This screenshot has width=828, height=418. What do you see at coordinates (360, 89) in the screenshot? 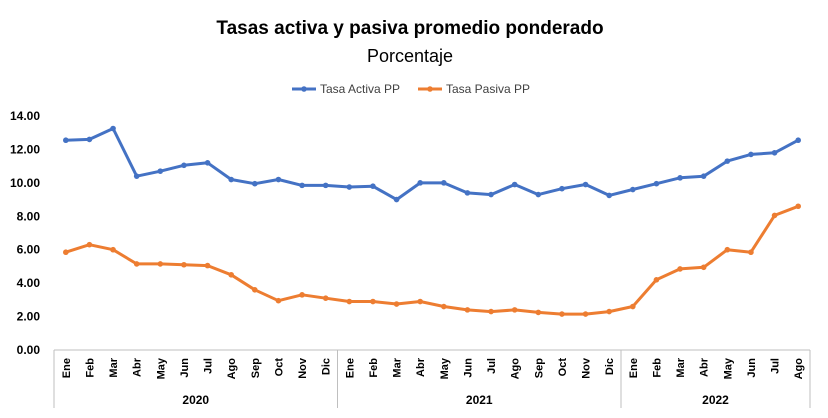
I see `legend-label-1: Tasa Activa PP` at bounding box center [360, 89].